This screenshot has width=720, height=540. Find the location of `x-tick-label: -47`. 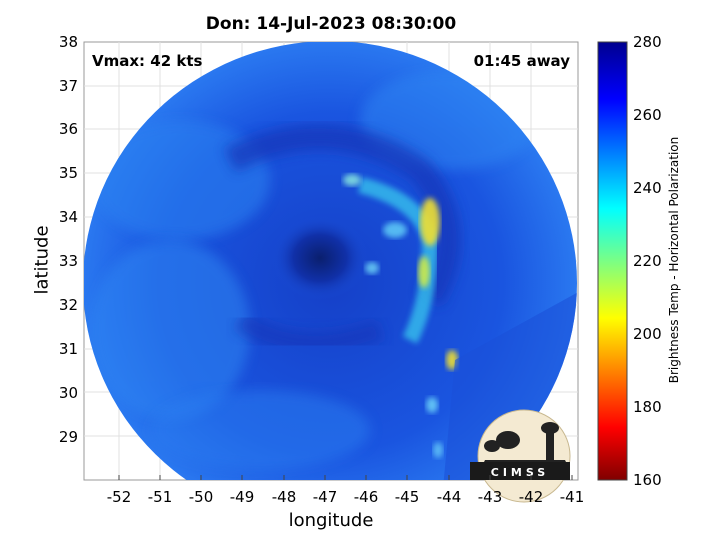

x-tick-label: -47 is located at coordinates (325, 497).